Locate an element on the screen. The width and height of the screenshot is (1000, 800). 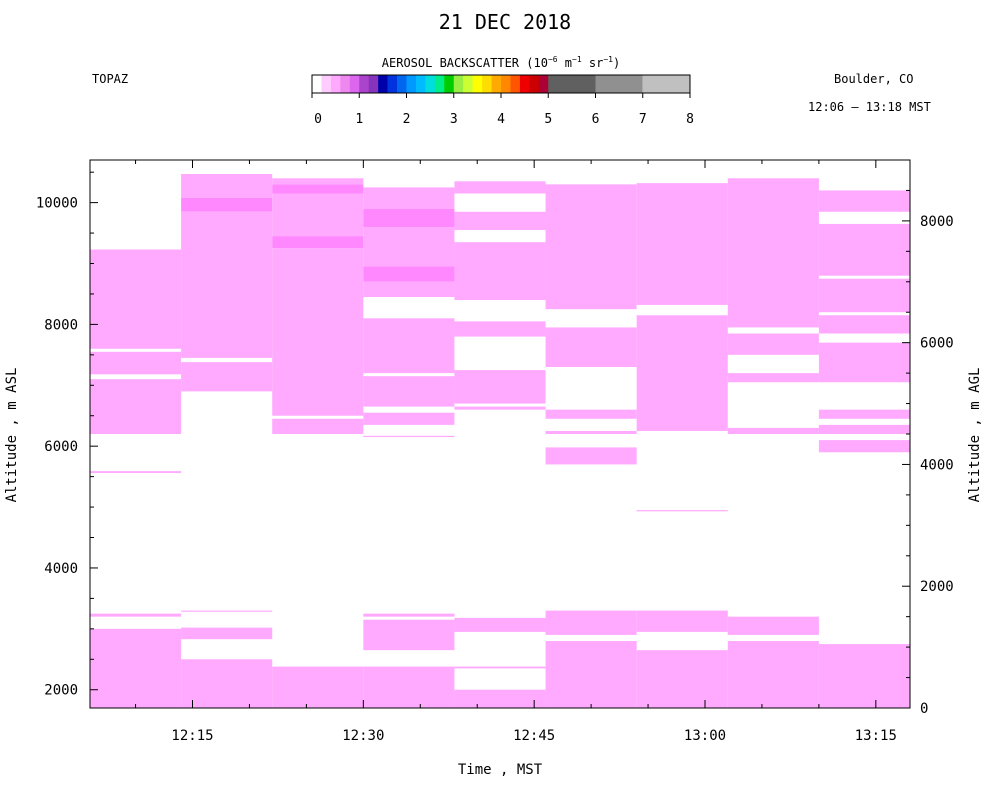
colorbar-tick-label: 7 is located at coordinates (643, 119).